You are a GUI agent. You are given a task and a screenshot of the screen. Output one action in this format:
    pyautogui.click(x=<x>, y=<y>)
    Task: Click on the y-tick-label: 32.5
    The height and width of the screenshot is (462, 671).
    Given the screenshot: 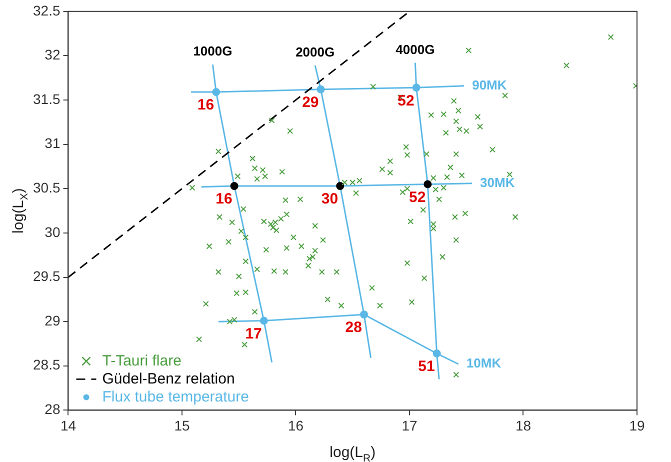 What is the action you would take?
    pyautogui.click(x=46, y=10)
    